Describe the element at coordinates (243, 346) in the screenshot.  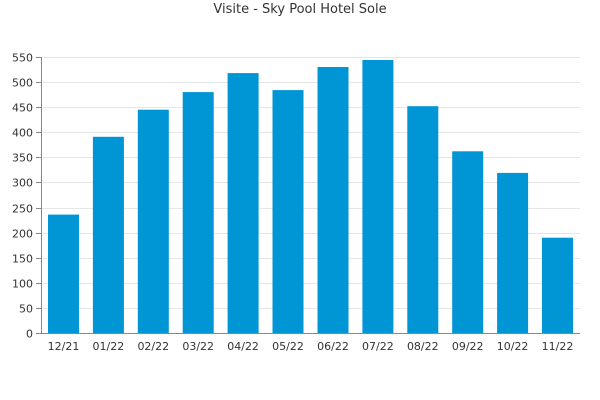
I see `x-tick-label: 04/22` at that location.